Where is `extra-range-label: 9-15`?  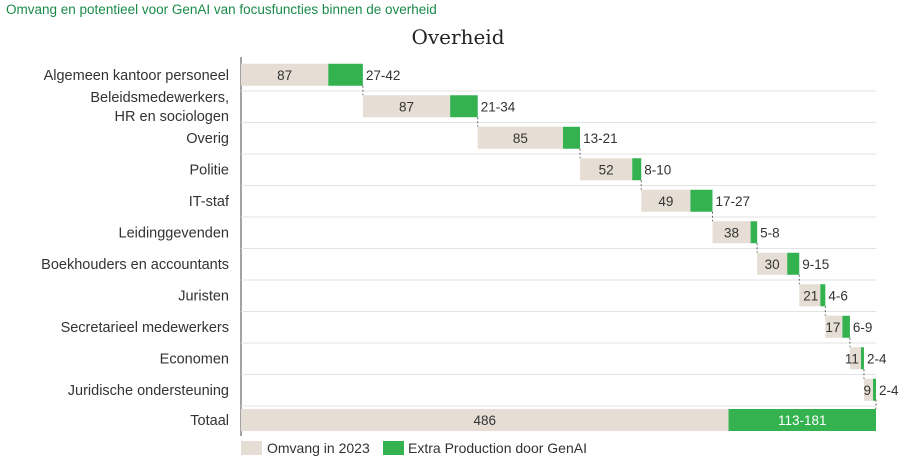 extra-range-label: 9-15 is located at coordinates (815, 264).